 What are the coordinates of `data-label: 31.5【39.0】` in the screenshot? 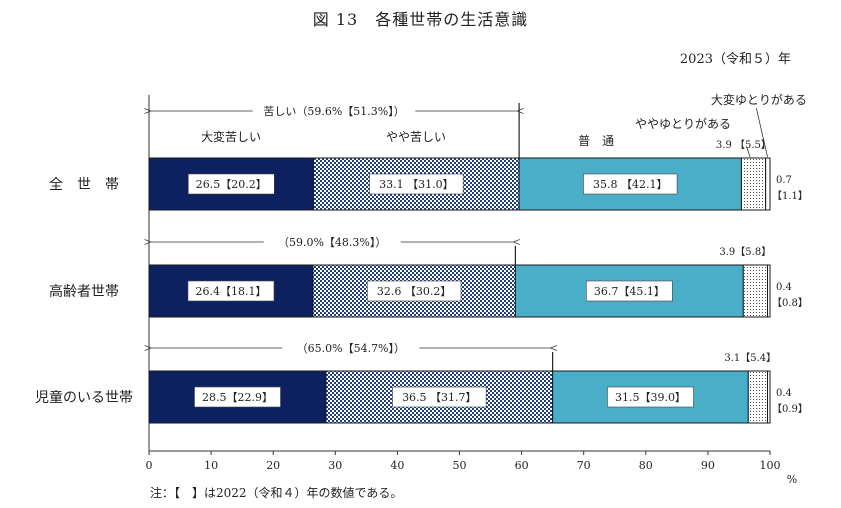 It's located at (650, 397).